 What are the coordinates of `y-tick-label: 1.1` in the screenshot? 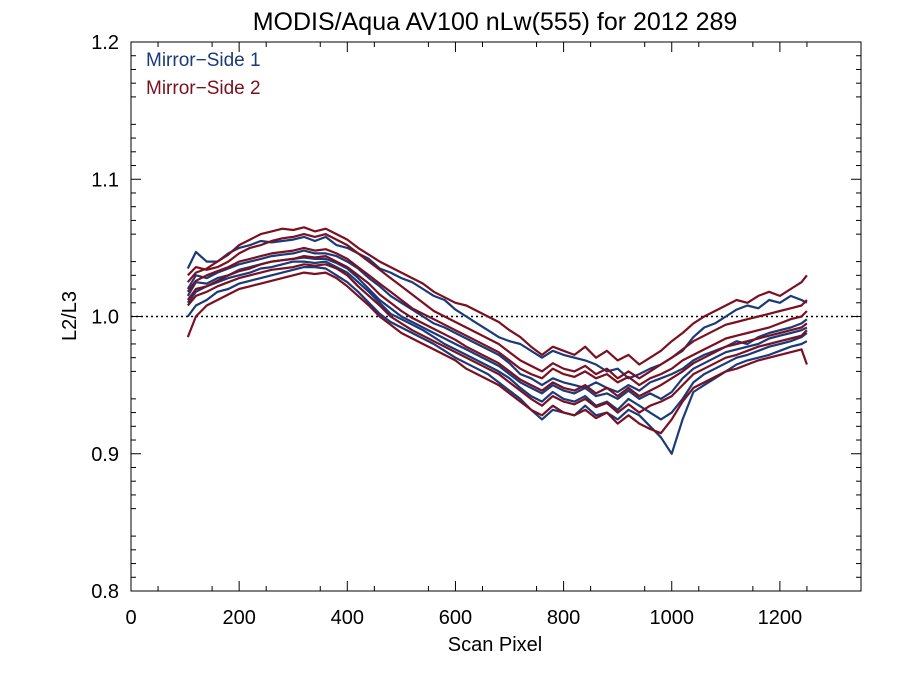 It's located at (105, 180).